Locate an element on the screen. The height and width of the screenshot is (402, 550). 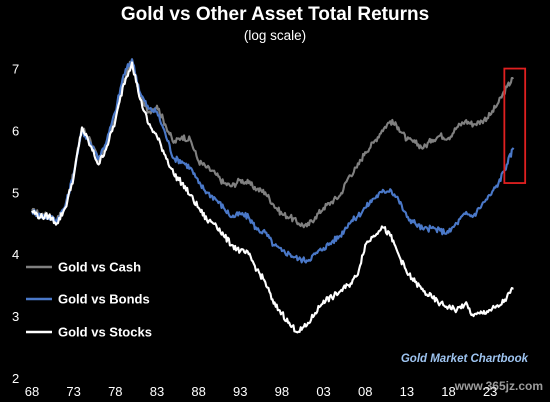
legend-gold-vs-stocks-label: Gold vs Stocks is located at coordinates (105, 332).